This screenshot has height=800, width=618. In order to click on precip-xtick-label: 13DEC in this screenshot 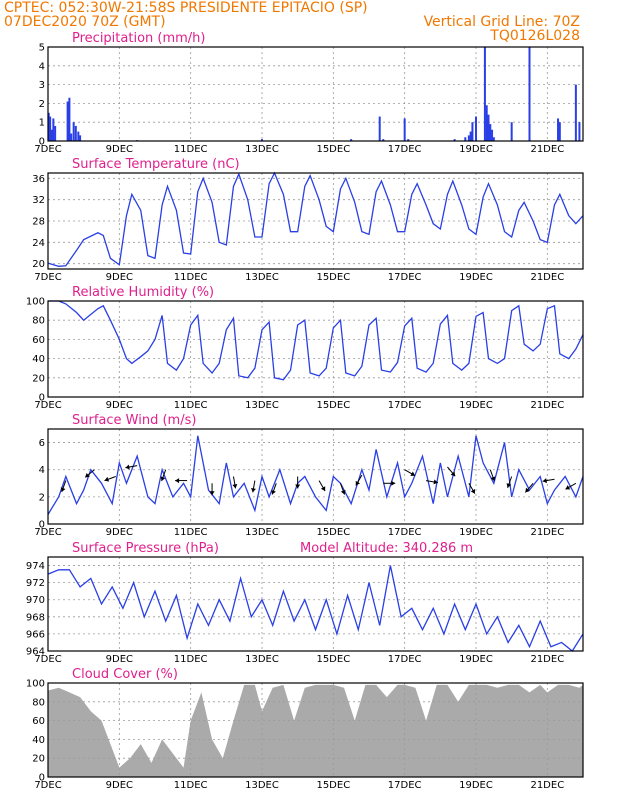, I will do `click(262, 149)`.